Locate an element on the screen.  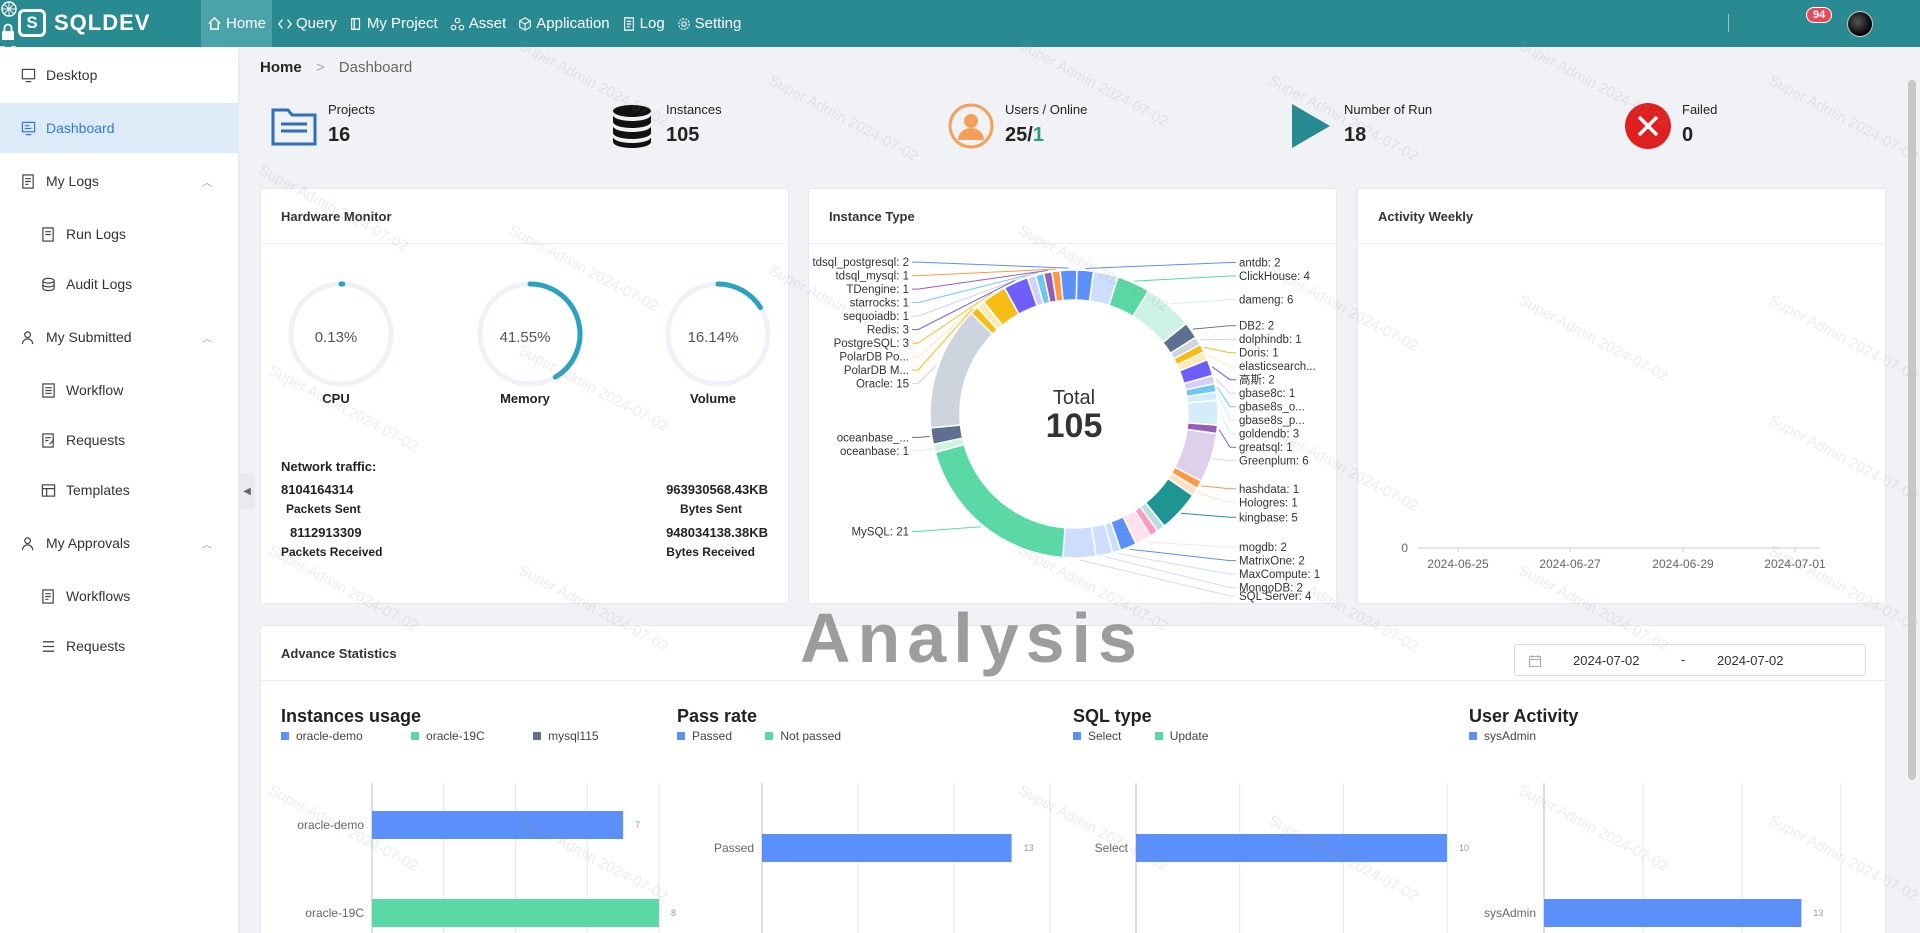
bar-value-label: 8 is located at coordinates (673, 913).